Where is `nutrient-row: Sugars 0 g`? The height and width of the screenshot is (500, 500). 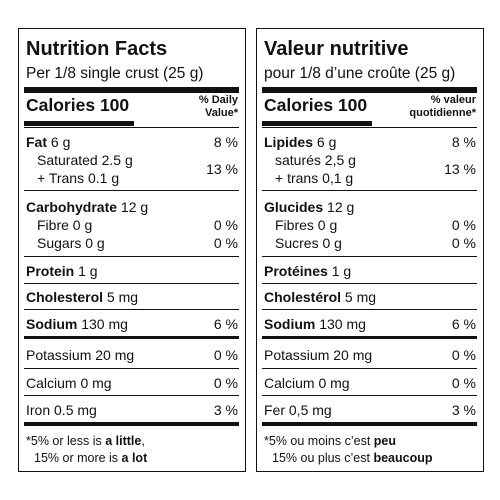
nutrient-row: Sugars 0 g is located at coordinates (71, 243).